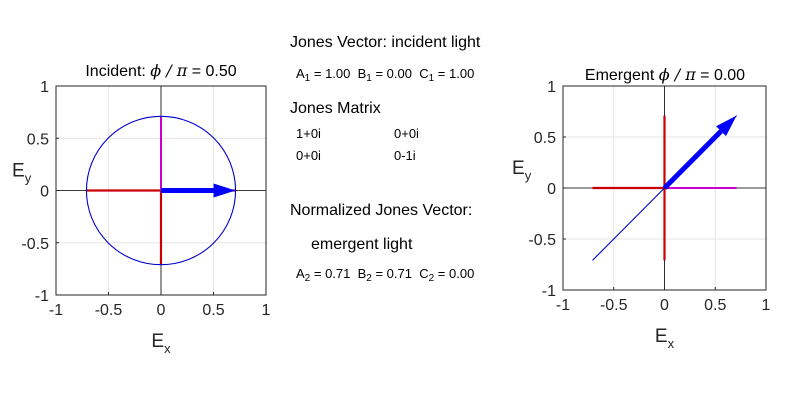 This screenshot has height=420, width=806. I want to click on emergent-c-label: C, so click(424, 273).